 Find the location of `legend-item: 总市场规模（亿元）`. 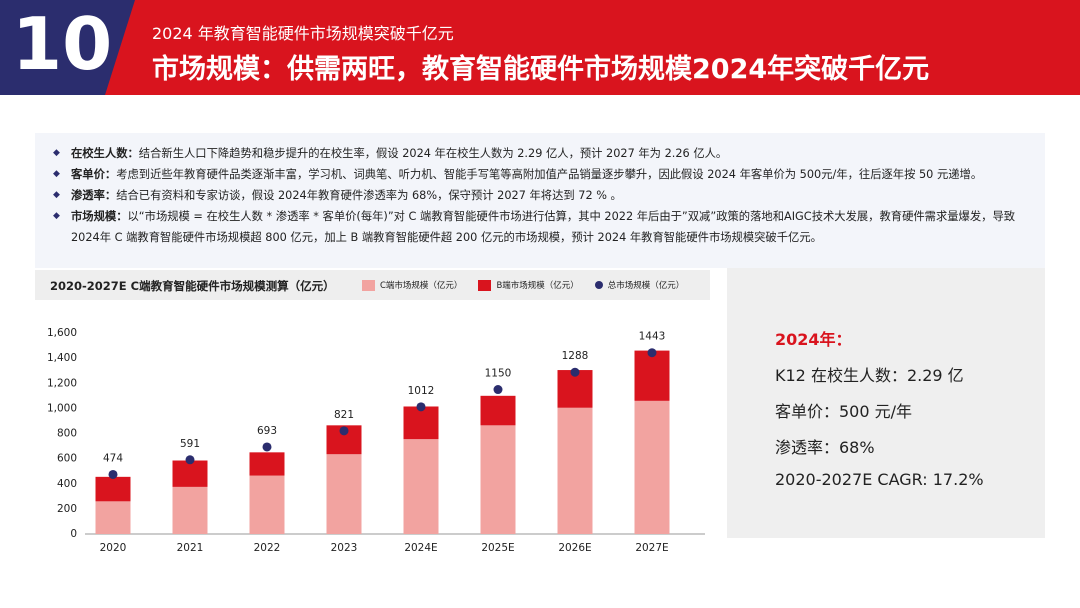

legend-item: 总市场规模（亿元） is located at coordinates (639, 285).